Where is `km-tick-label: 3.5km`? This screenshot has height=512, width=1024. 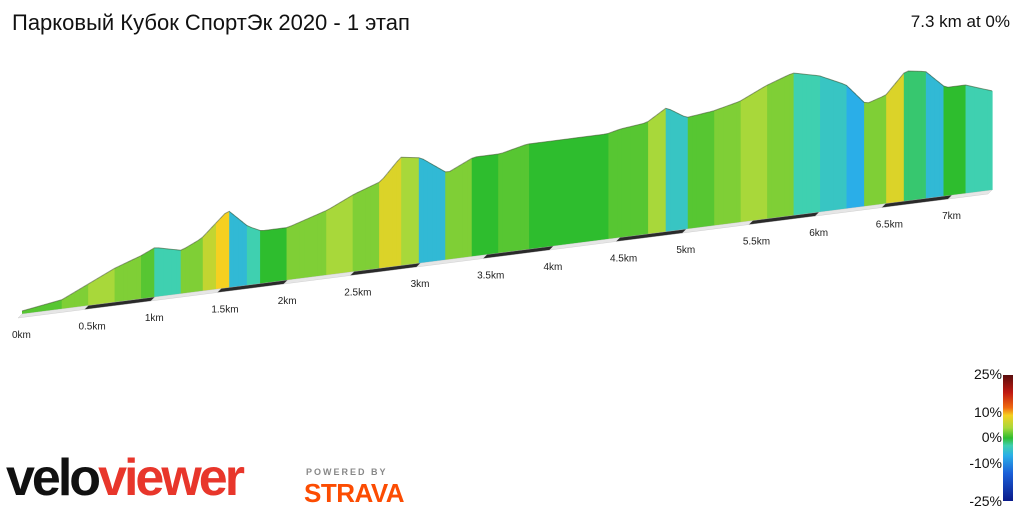
km-tick-label: 3.5km is located at coordinates (490, 276).